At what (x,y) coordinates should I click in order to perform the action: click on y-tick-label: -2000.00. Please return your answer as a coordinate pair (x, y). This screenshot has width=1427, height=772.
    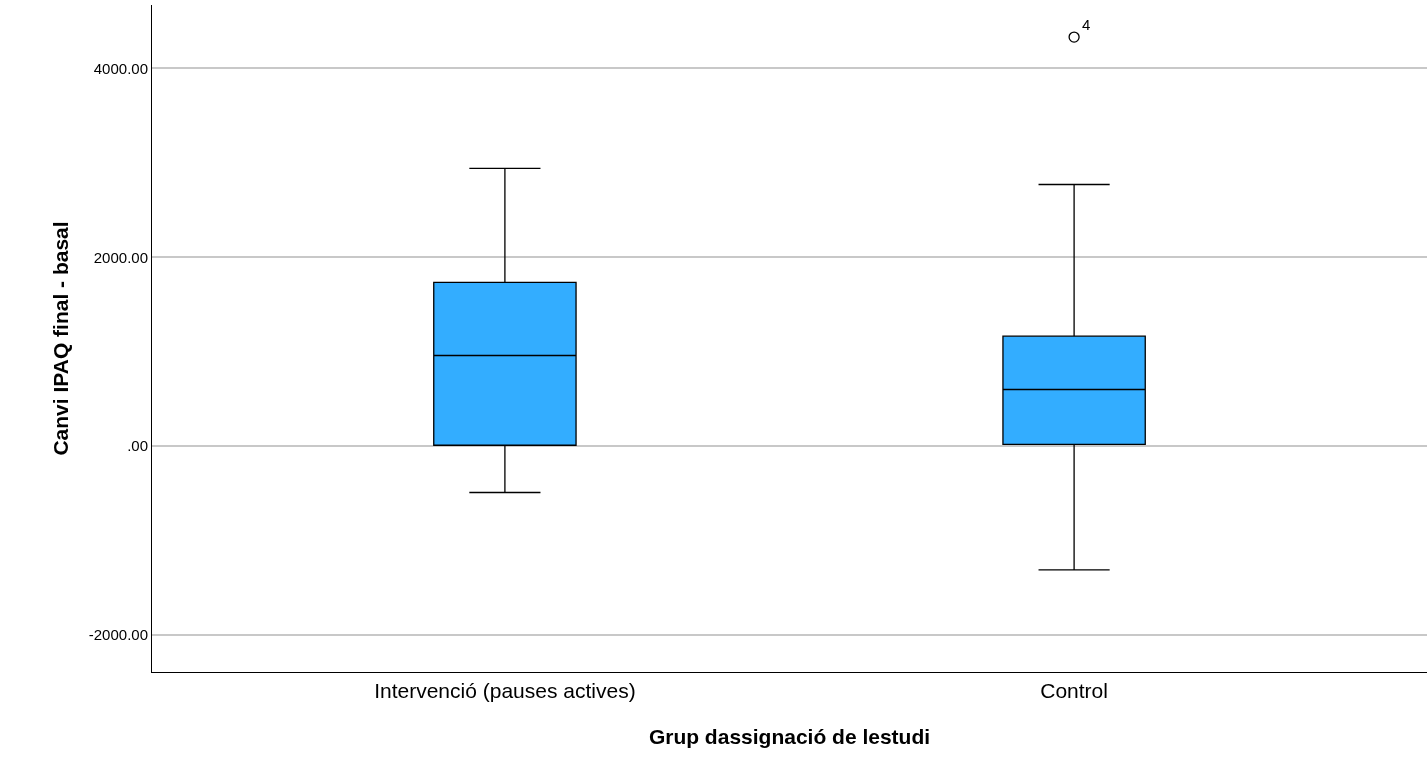
    Looking at the image, I should click on (118, 635).